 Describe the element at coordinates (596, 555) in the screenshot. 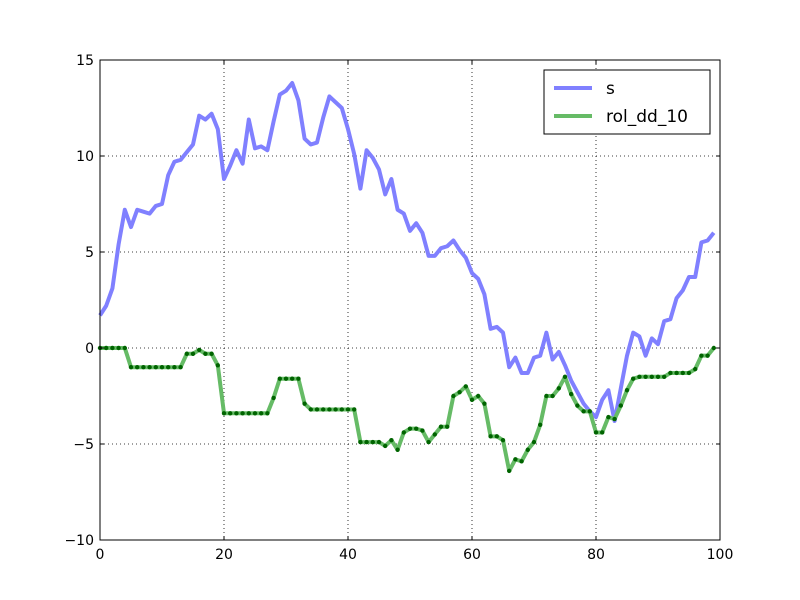

I see `x-tick-label: 80` at that location.